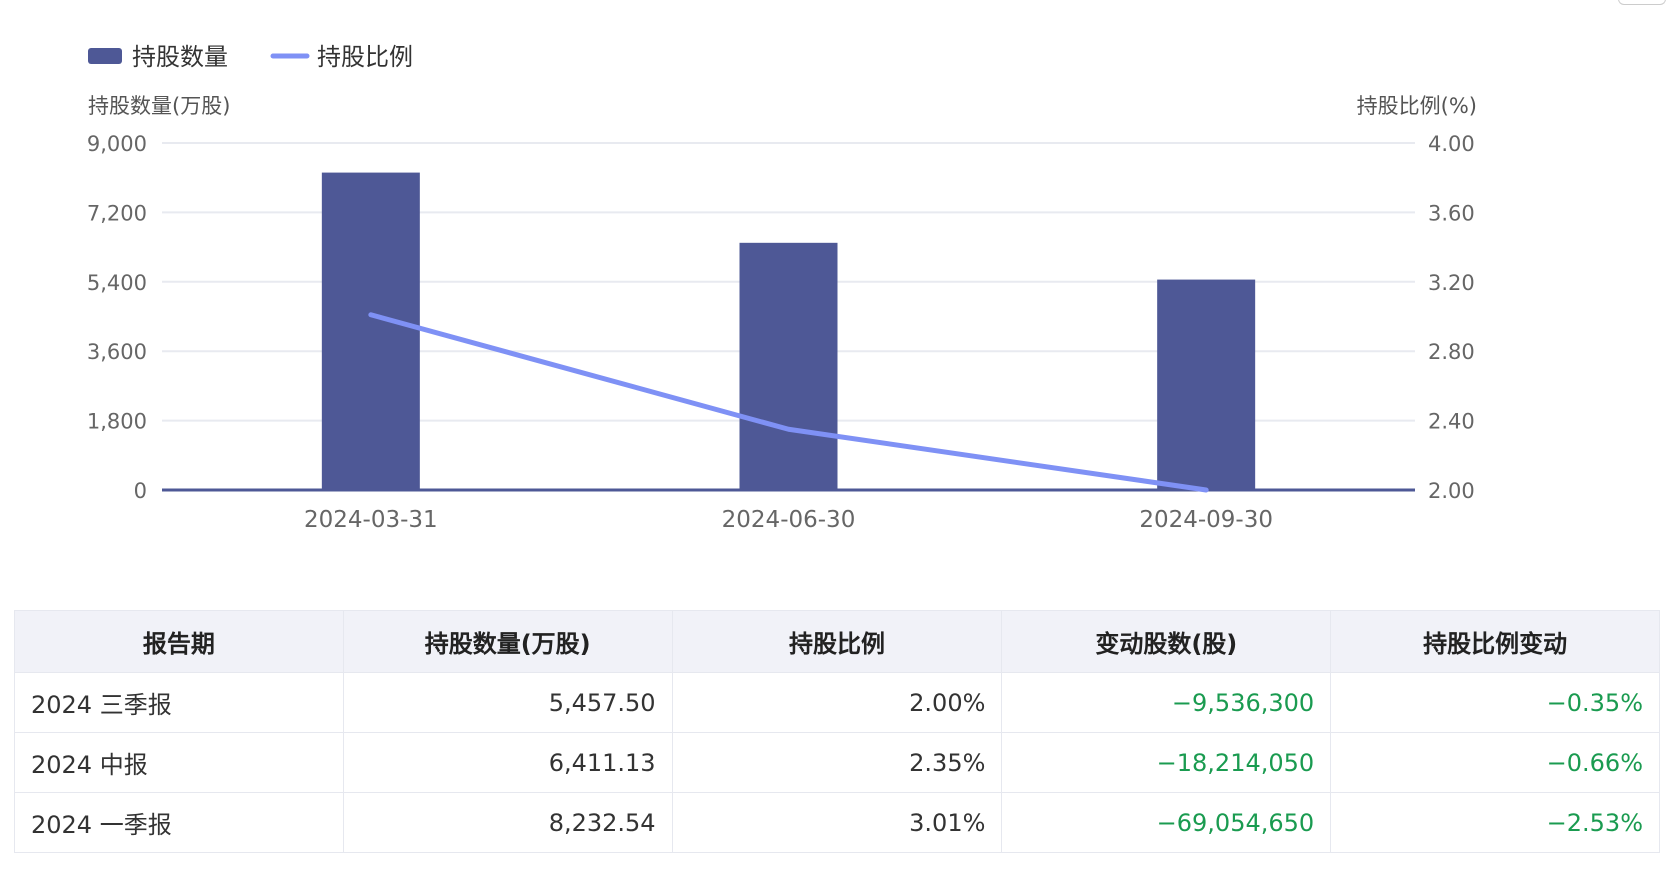  Describe the element at coordinates (179, 641) in the screenshot. I see `header-report-period: 报告期` at that location.